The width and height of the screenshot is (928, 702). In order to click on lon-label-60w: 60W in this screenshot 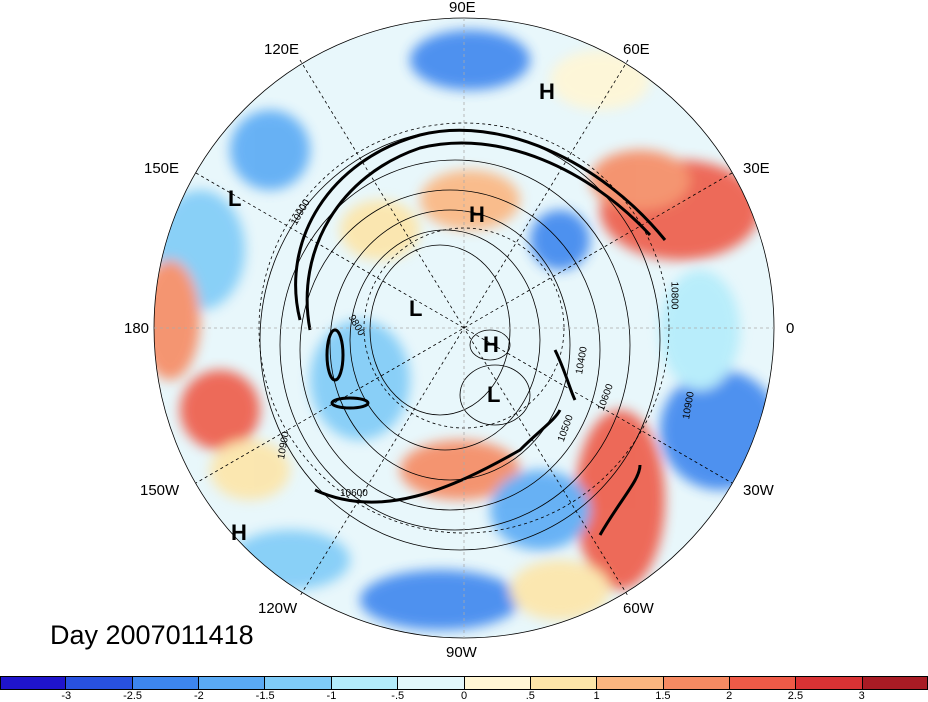, I will do `click(638, 608)`.